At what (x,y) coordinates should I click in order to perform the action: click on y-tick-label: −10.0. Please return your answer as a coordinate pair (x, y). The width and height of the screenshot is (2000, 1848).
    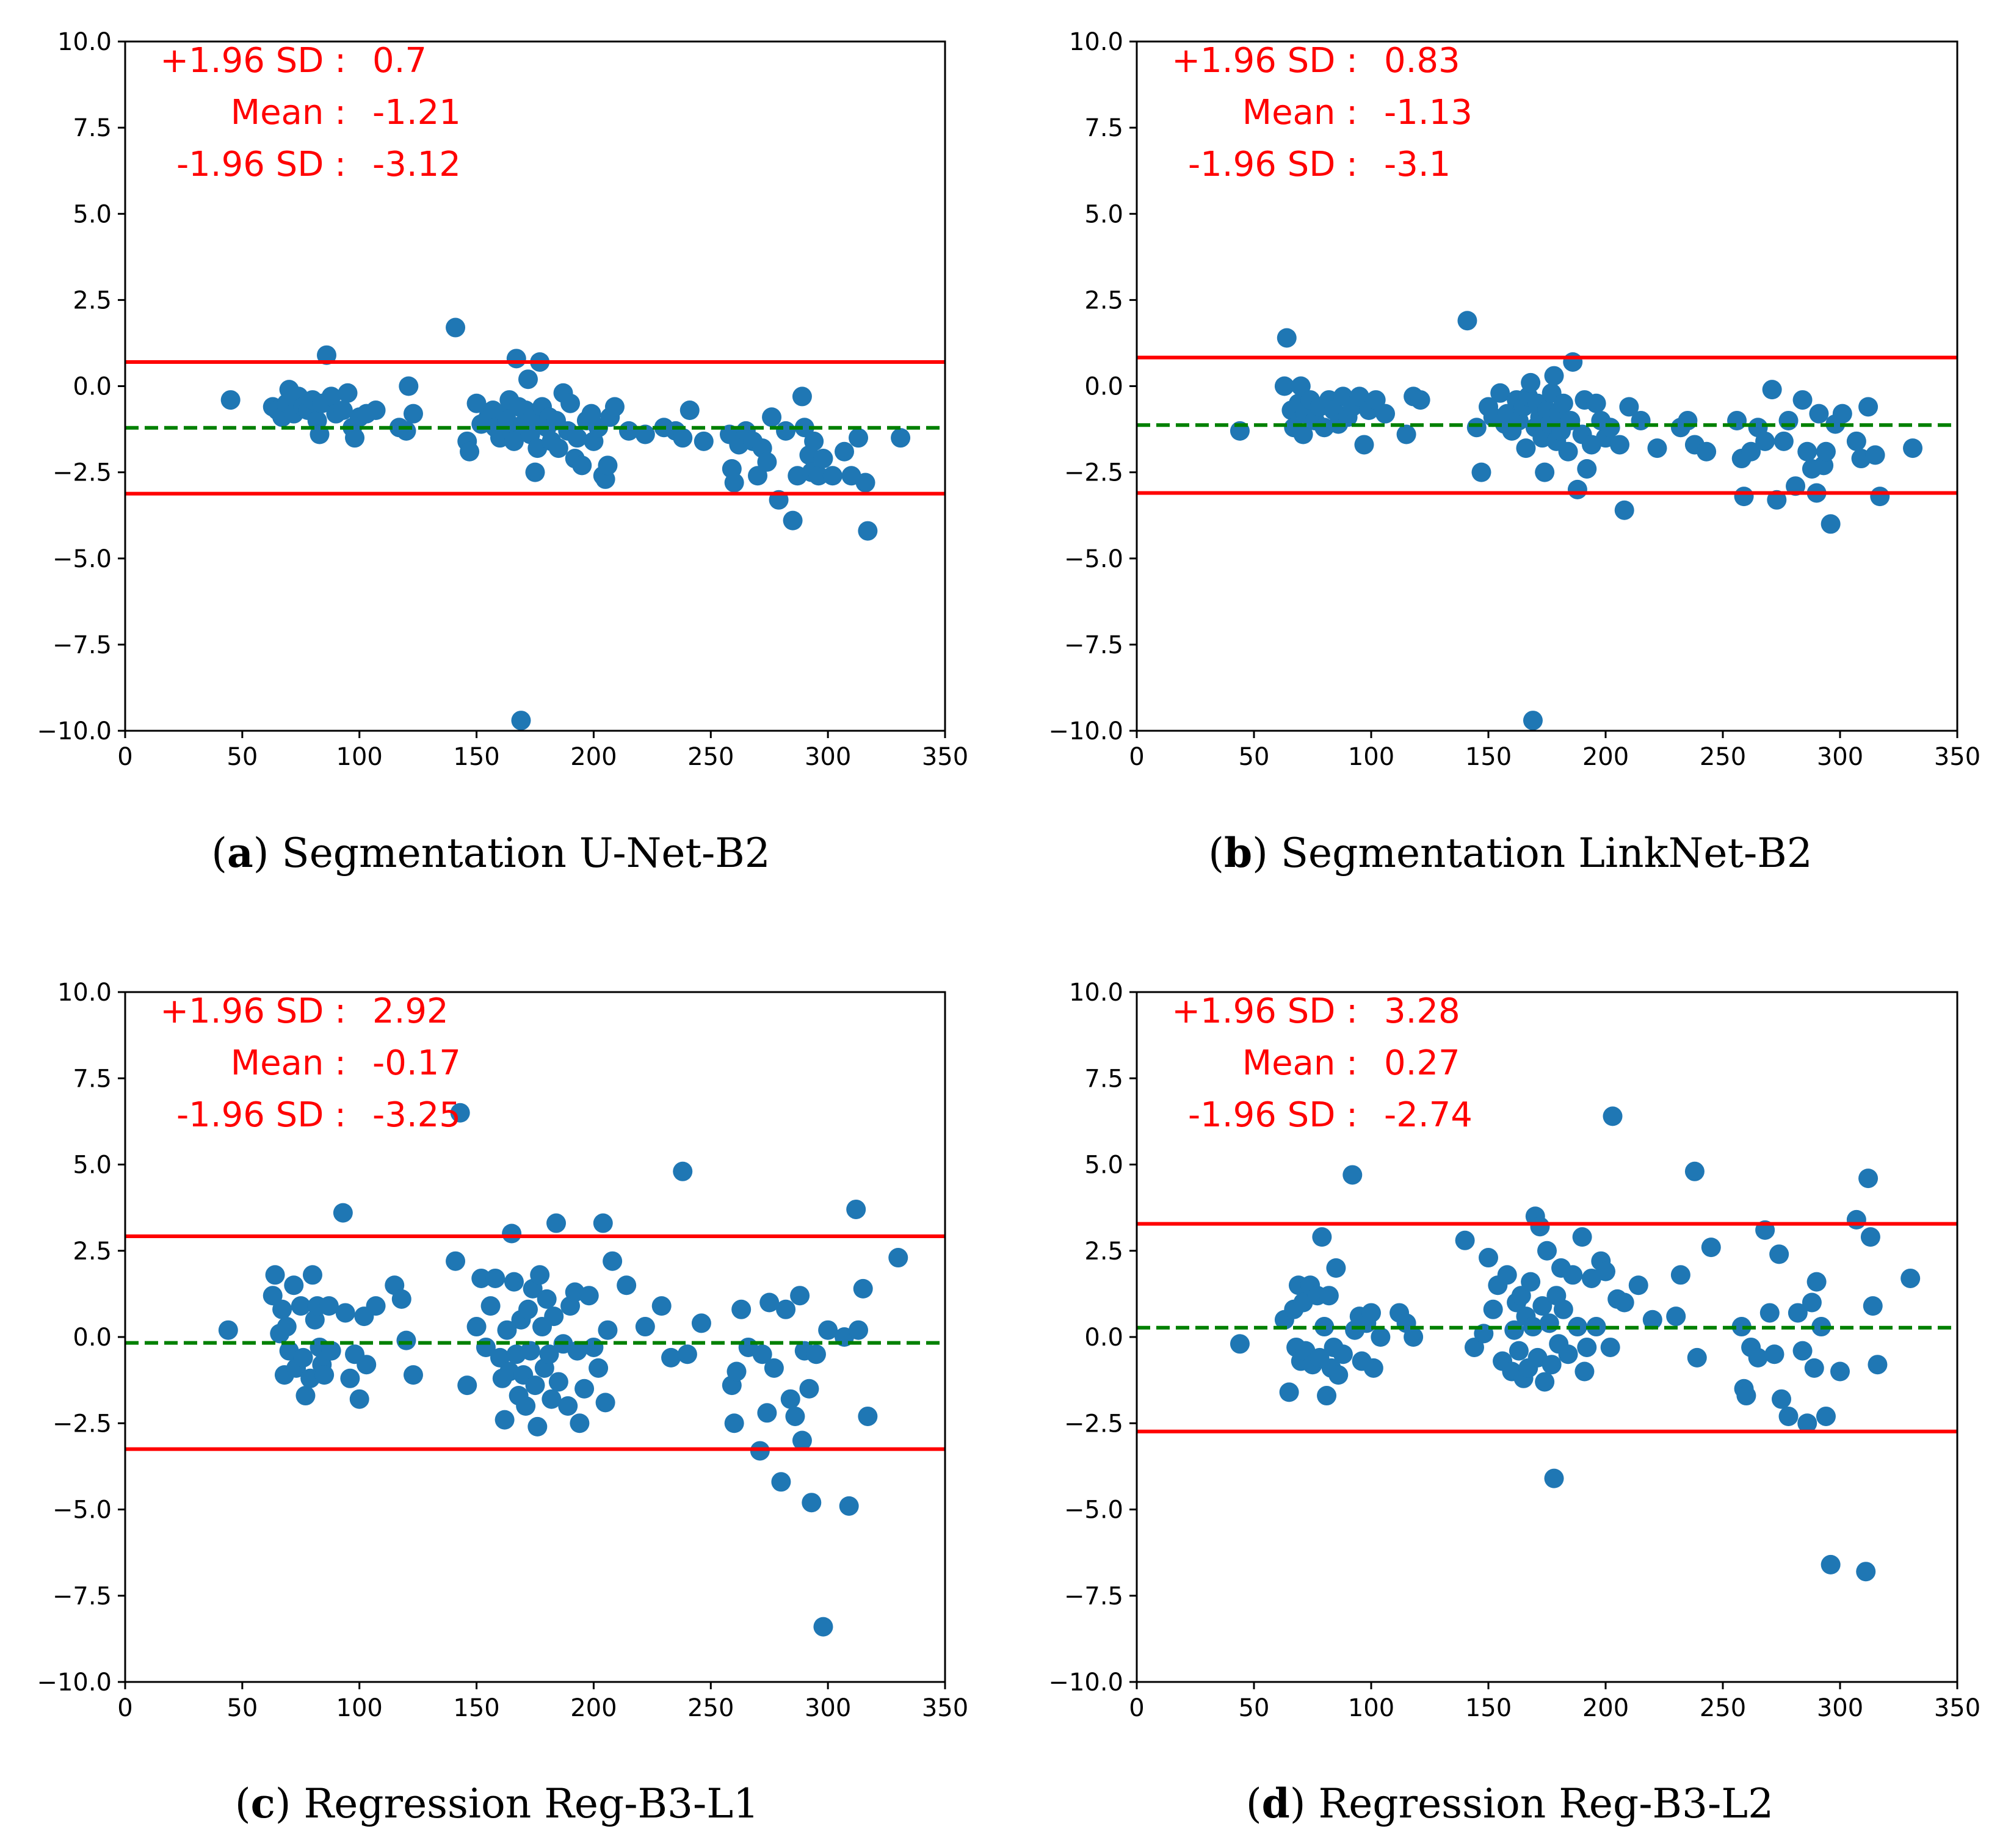
    Looking at the image, I should click on (74, 1683).